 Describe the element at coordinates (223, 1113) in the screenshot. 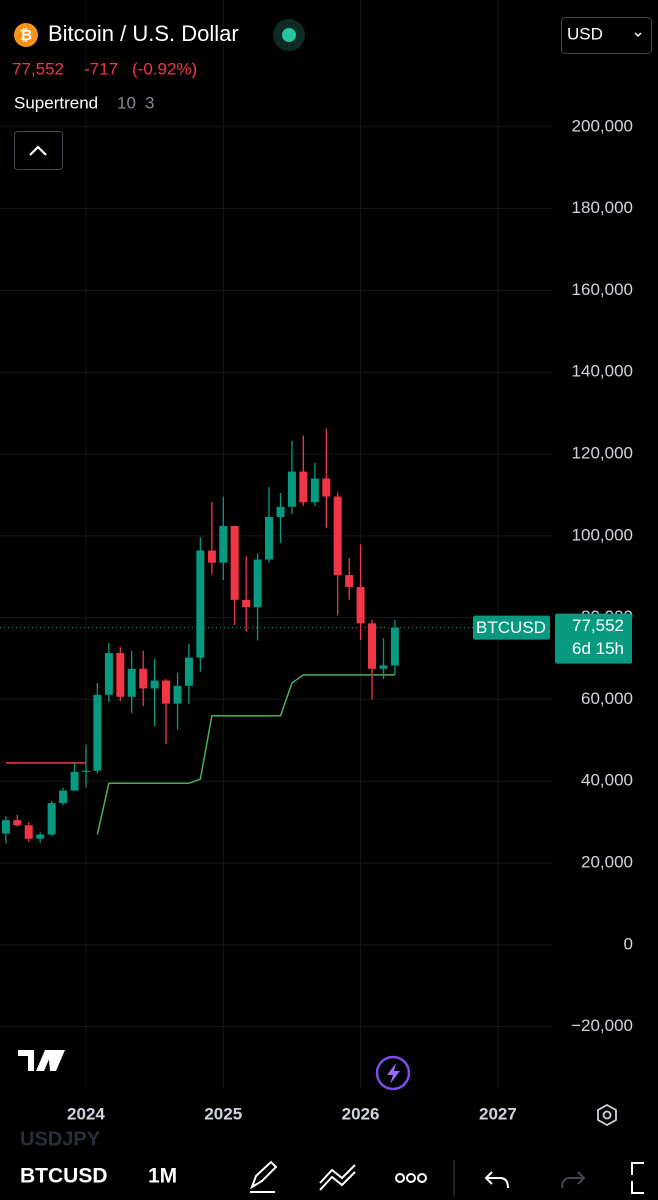

I see `x-tick-label: 2025` at that location.